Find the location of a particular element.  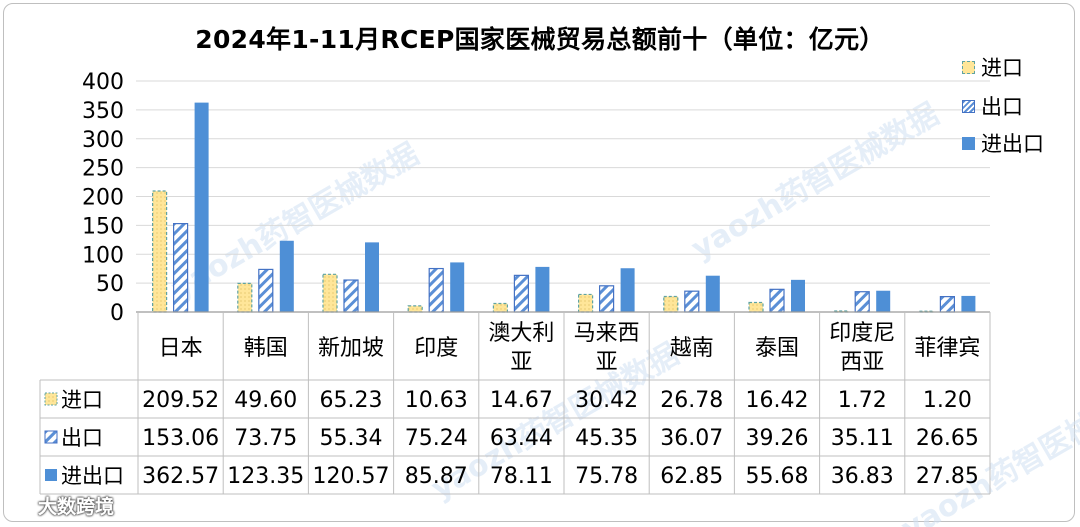

data-label: 75.78 is located at coordinates (606, 476).